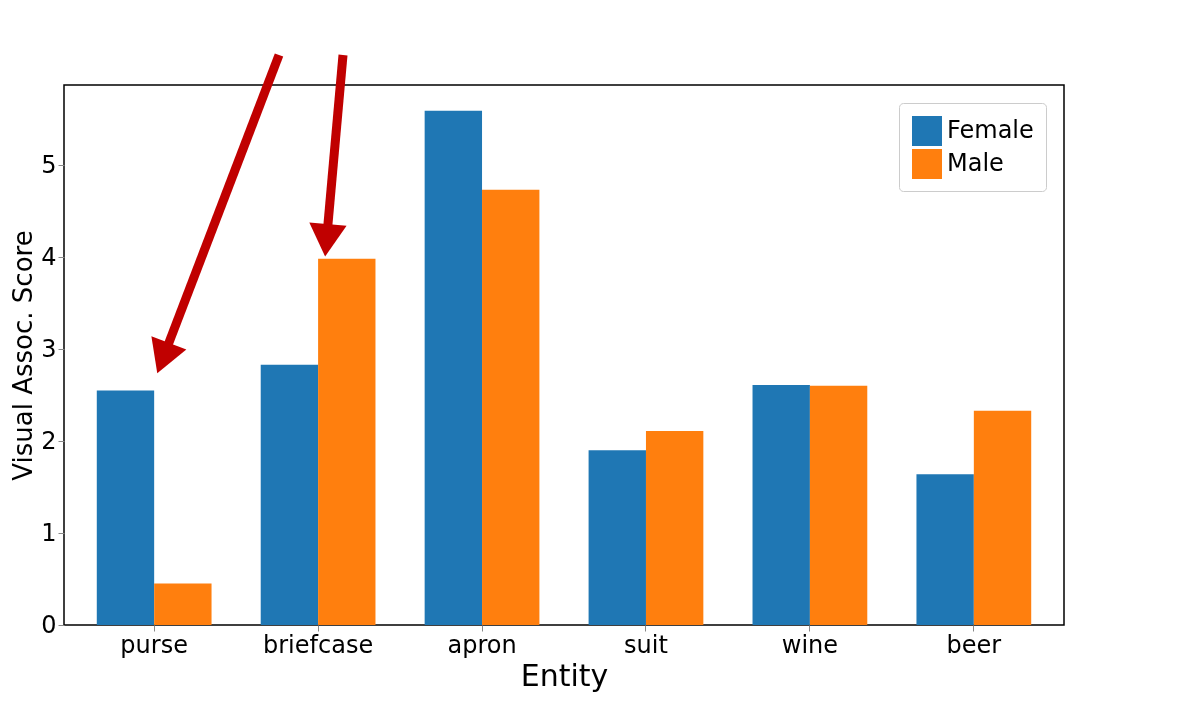 This screenshot has width=1179, height=718. Describe the element at coordinates (975, 163) in the screenshot. I see `legend-label: Male` at that location.